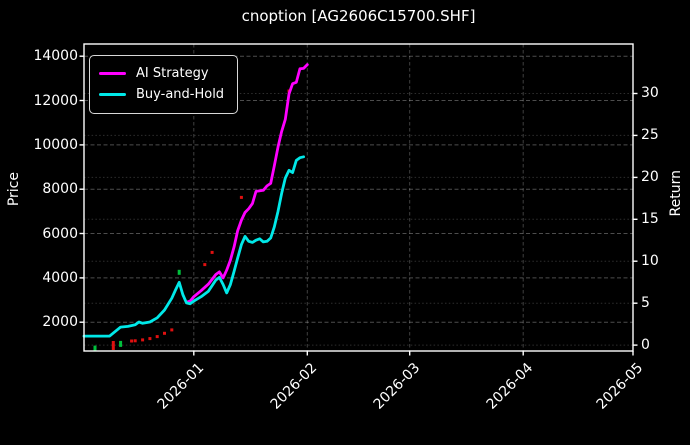  I want to click on legend-label-ai-strategy: AI Strategy, so click(172, 73).